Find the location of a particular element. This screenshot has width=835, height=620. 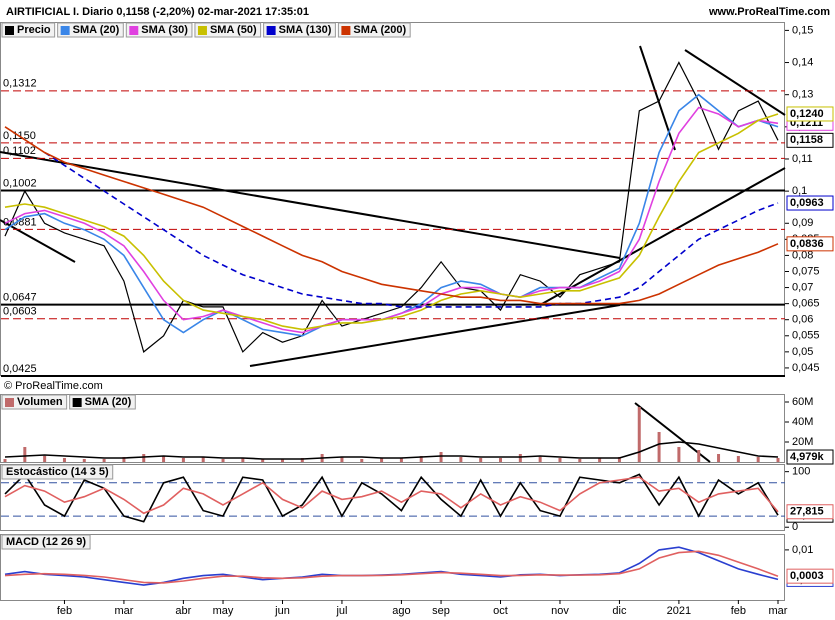

x-tick-label: mar is located at coordinates (123, 611).